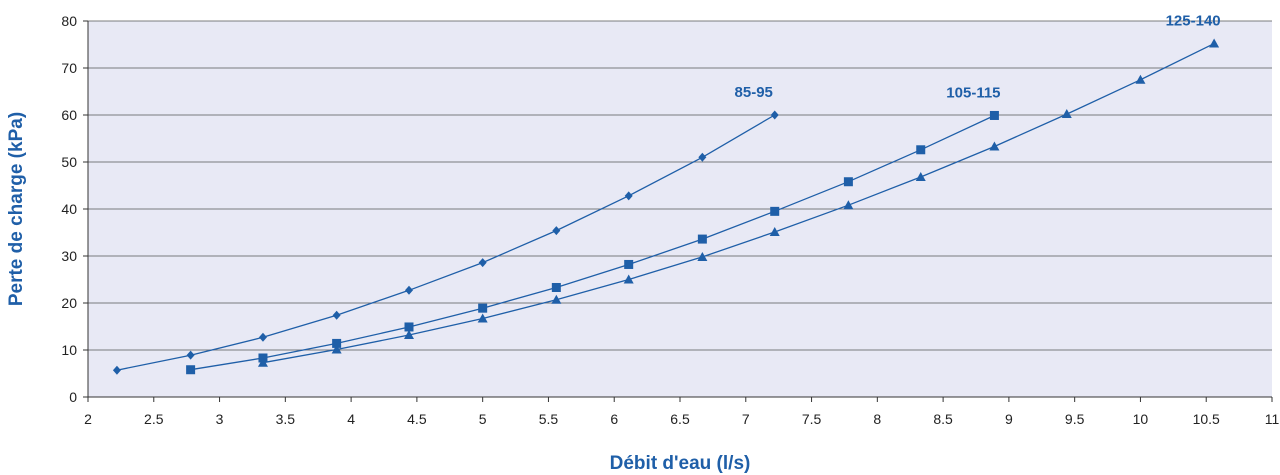 This screenshot has width=1280, height=475. I want to click on series-label: 125-140, so click(1193, 21).